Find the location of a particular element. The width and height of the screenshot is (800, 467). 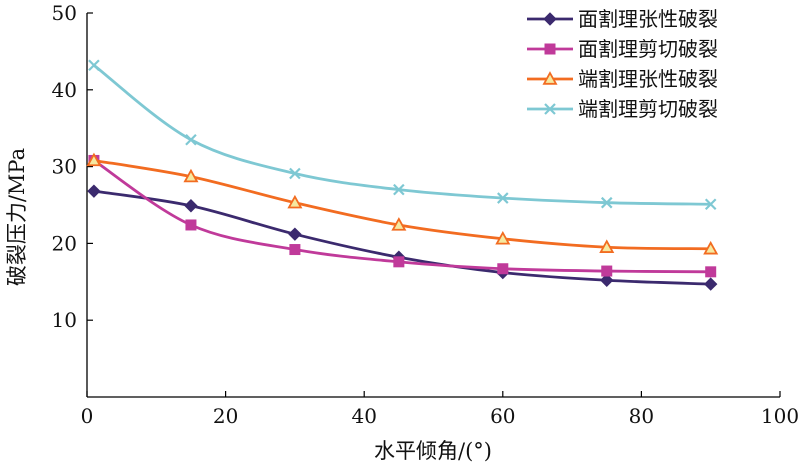

legend-item: 端割理剪切破裂 is located at coordinates (622, 109).